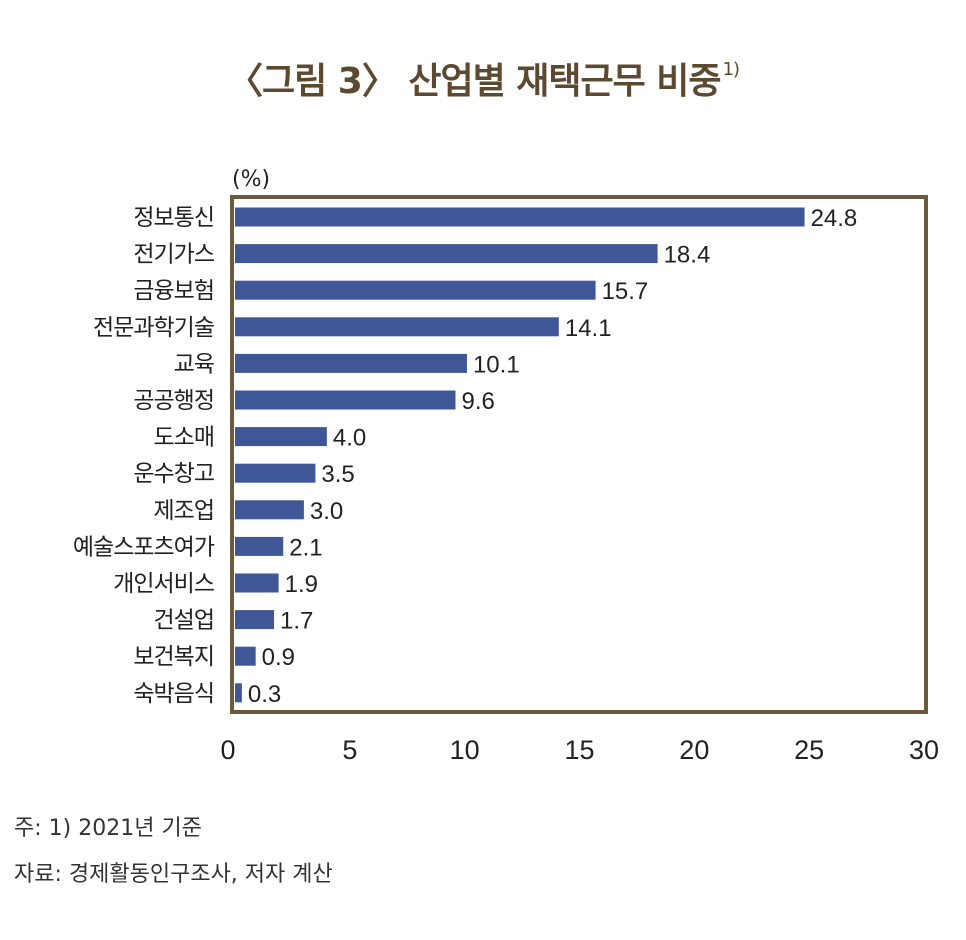  Describe the element at coordinates (625, 291) in the screenshot. I see `value-label: 15.7` at that location.